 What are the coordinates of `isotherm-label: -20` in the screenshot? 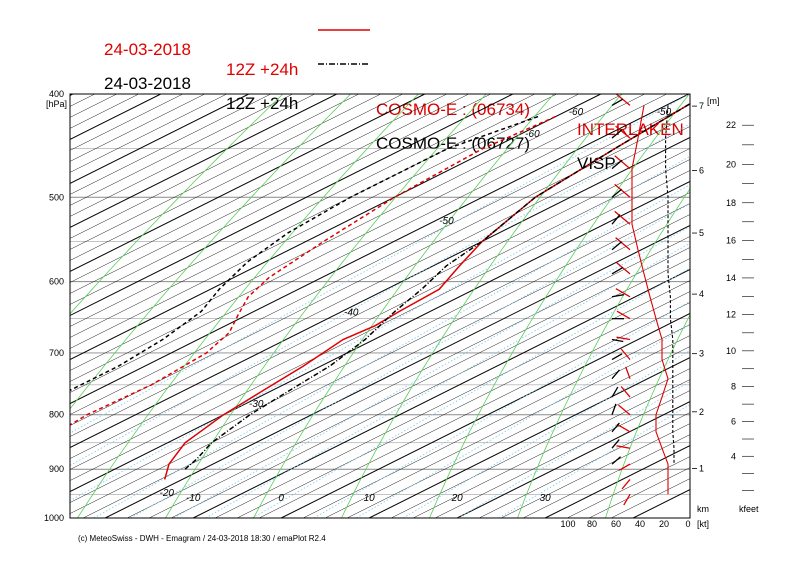 It's located at (167, 493).